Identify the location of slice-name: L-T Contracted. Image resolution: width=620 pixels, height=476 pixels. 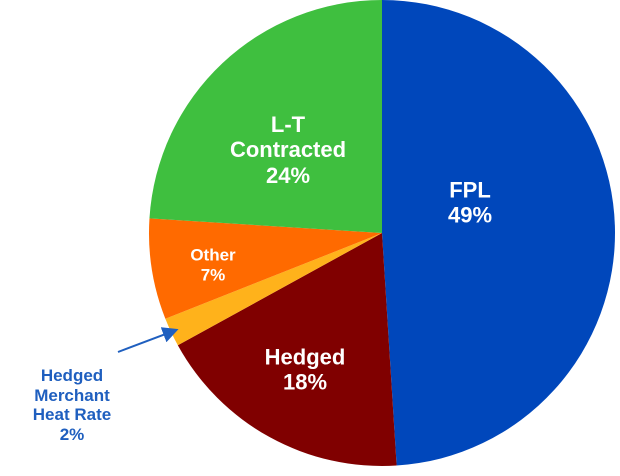
(288, 137).